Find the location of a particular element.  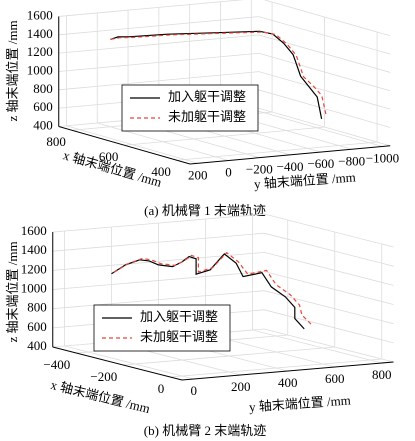

x-tick-label: 400 is located at coordinates (161, 171).